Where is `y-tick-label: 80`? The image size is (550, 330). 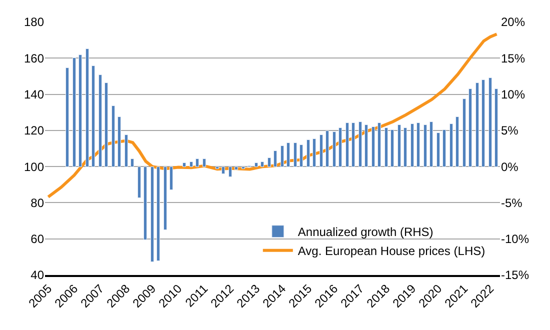 y-tick-label: 80 is located at coordinates (37, 203).